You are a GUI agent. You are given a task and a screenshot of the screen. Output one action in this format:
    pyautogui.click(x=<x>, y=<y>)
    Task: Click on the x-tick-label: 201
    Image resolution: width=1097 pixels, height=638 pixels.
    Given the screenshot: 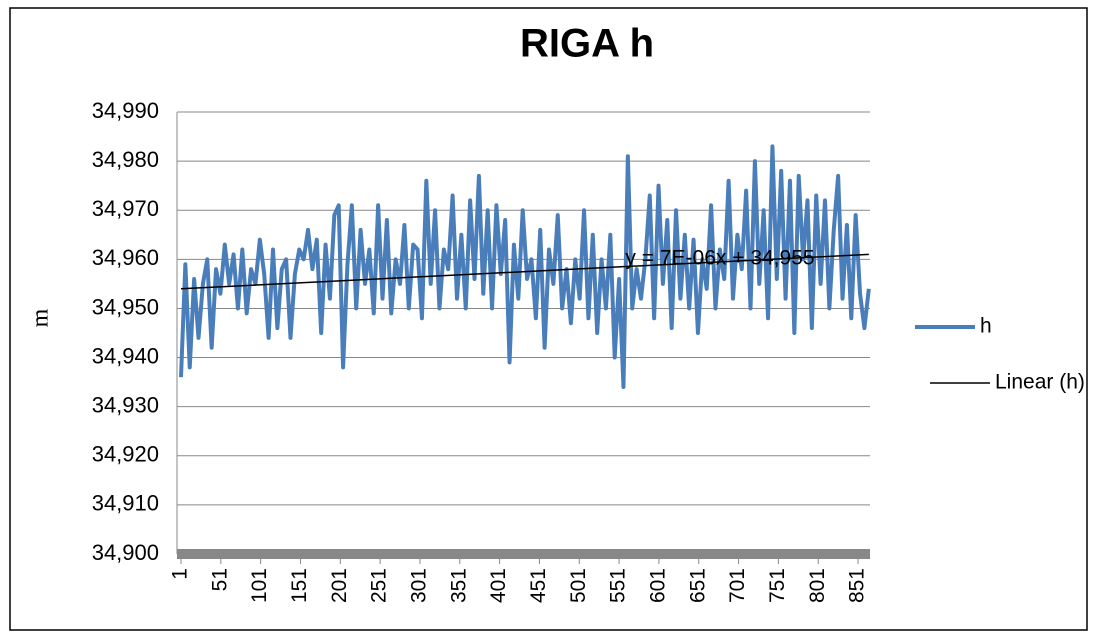 What is the action you would take?
    pyautogui.click(x=339, y=585)
    